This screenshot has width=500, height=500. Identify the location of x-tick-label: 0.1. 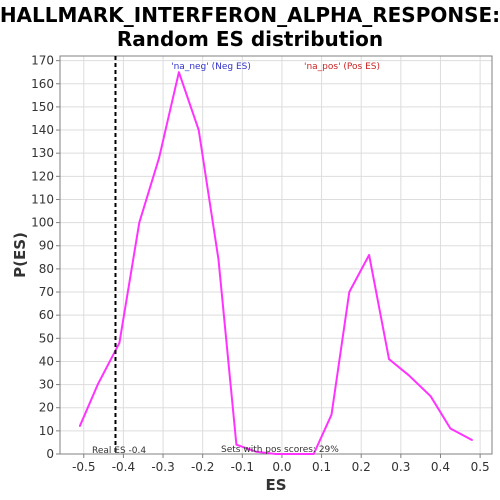
(321, 467).